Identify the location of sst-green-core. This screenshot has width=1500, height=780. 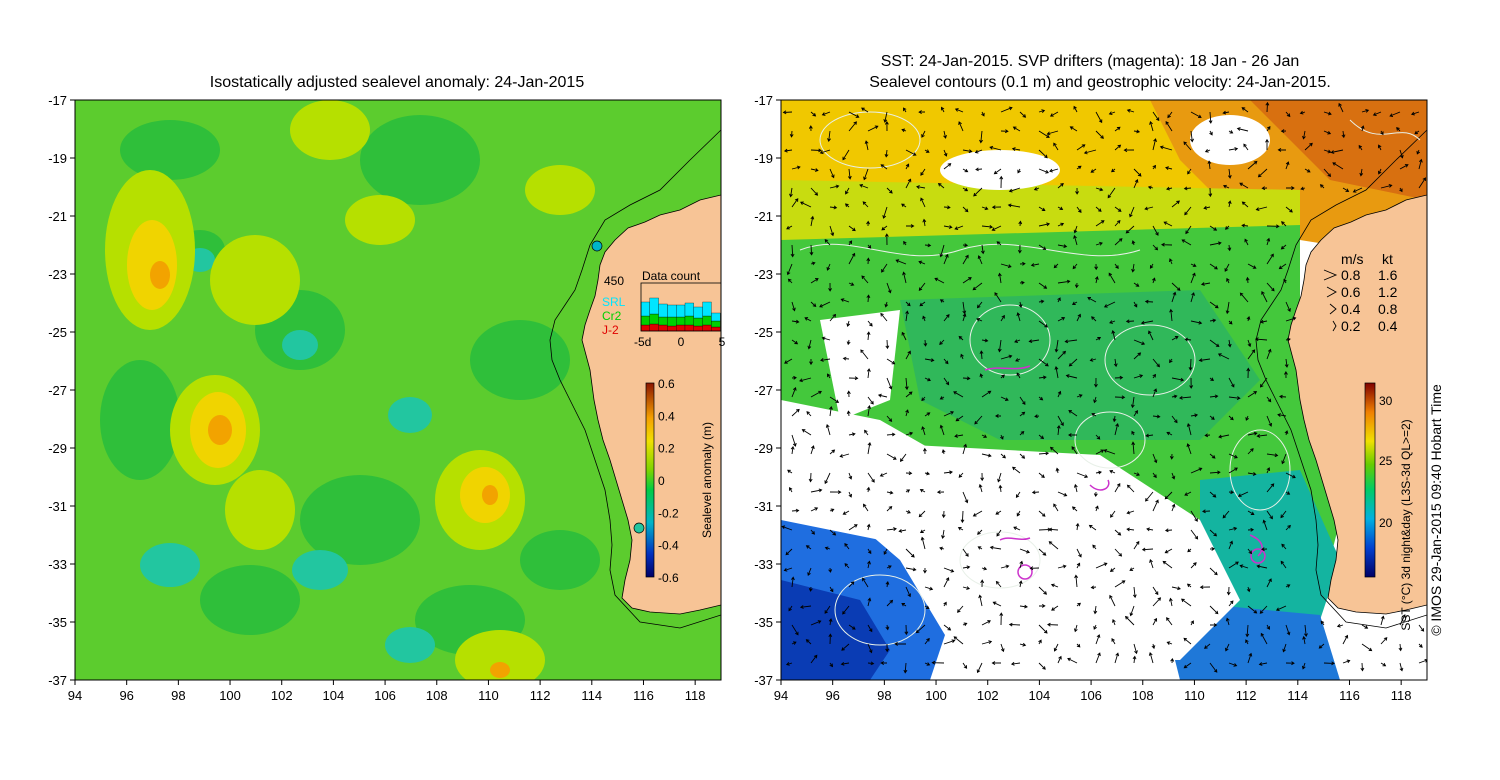
(1080, 365).